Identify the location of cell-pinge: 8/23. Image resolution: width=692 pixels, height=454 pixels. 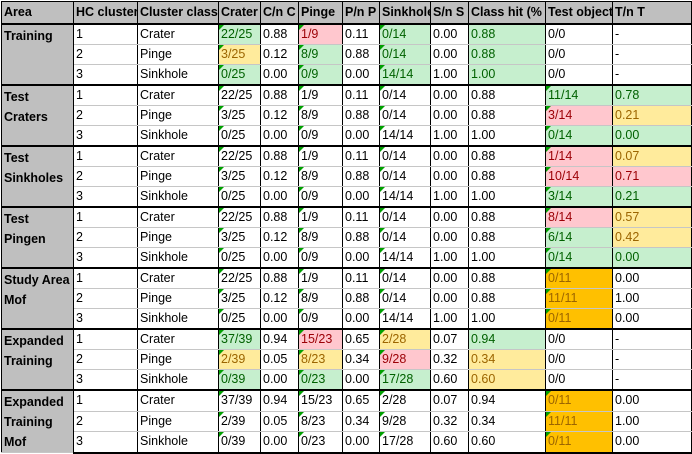
(320, 359).